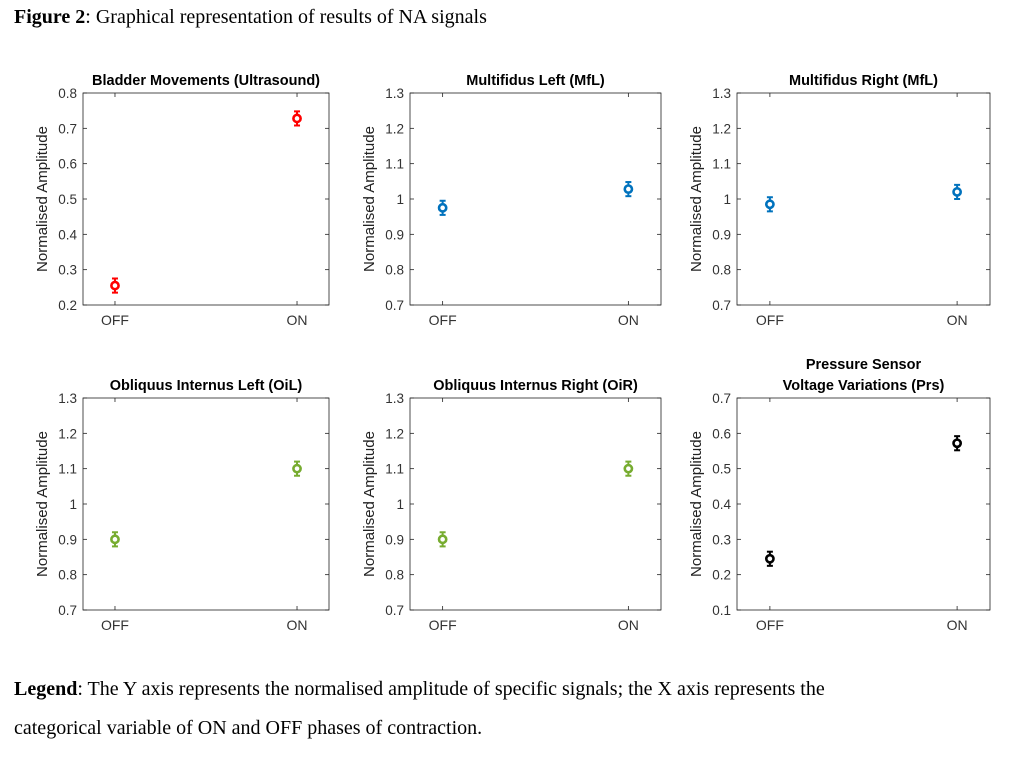  What do you see at coordinates (864, 365) in the screenshot?
I see `chart-title: Pressure Sensor` at bounding box center [864, 365].